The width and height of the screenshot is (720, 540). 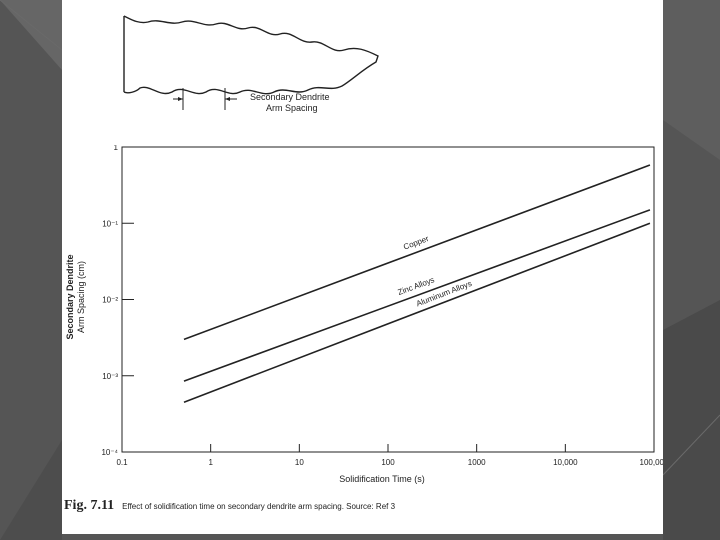 I want to click on schematic-label-line1: Secondary Dendrite, so click(x=290, y=97).